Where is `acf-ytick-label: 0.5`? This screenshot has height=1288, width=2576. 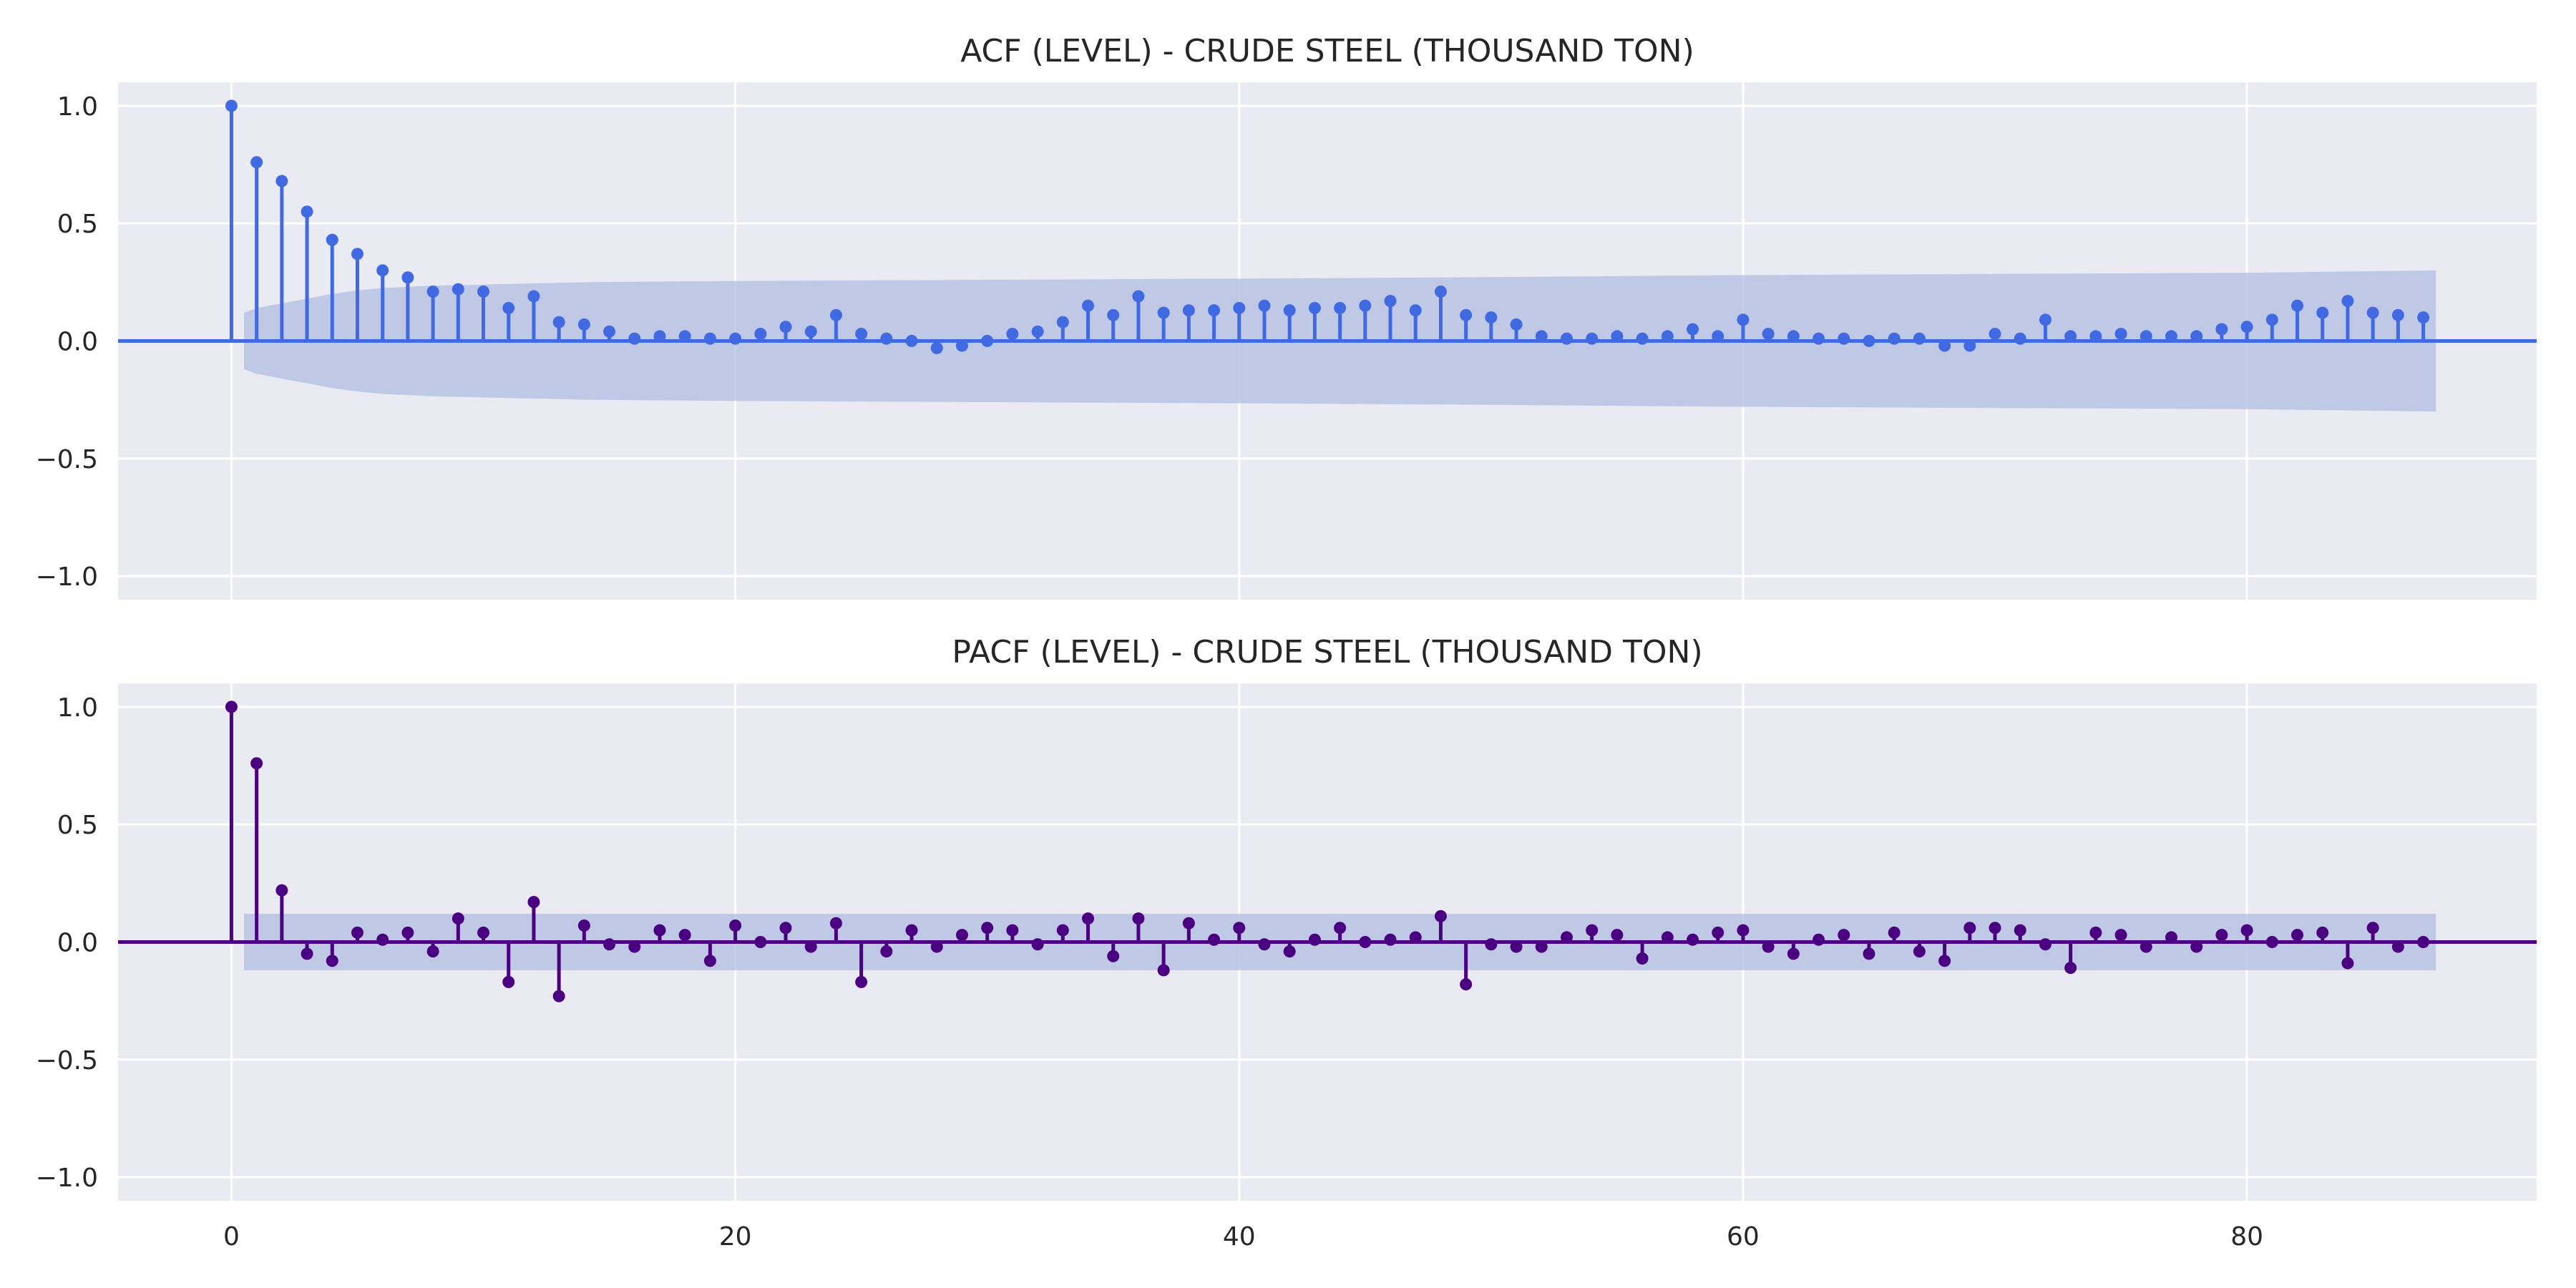 acf-ytick-label: 0.5 is located at coordinates (77, 224).